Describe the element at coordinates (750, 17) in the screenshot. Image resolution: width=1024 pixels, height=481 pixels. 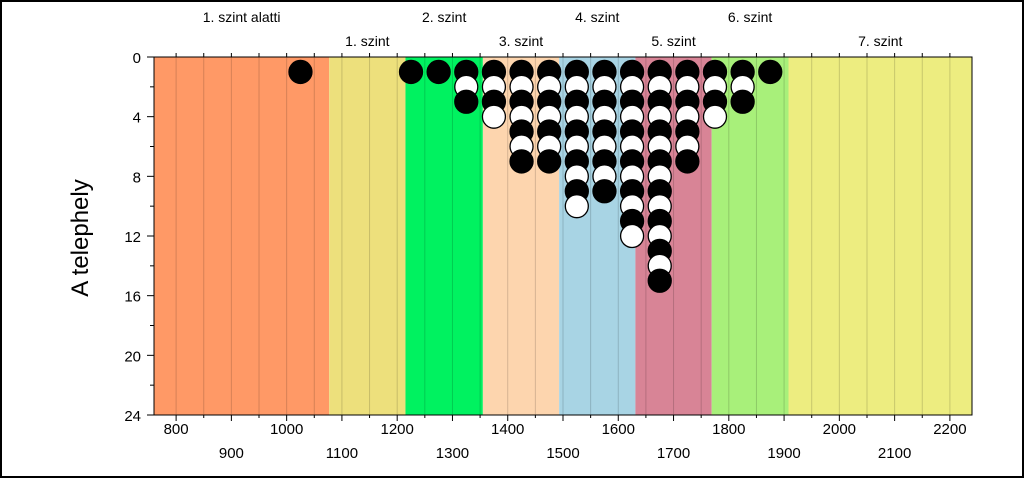
I see `band-label-7: 6. szint` at that location.